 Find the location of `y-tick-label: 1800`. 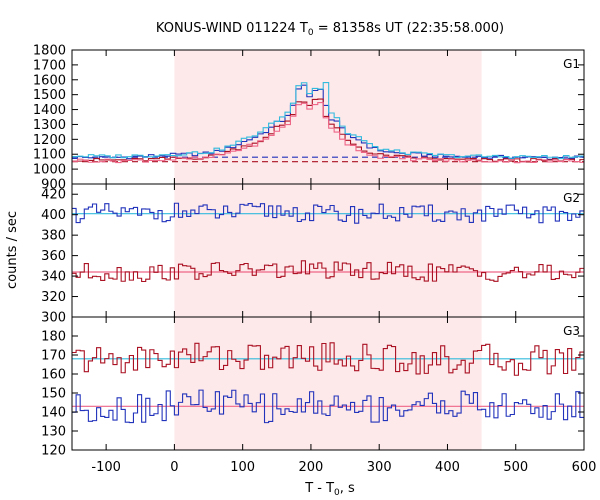

y-tick-label: 1800 is located at coordinates (49, 51).